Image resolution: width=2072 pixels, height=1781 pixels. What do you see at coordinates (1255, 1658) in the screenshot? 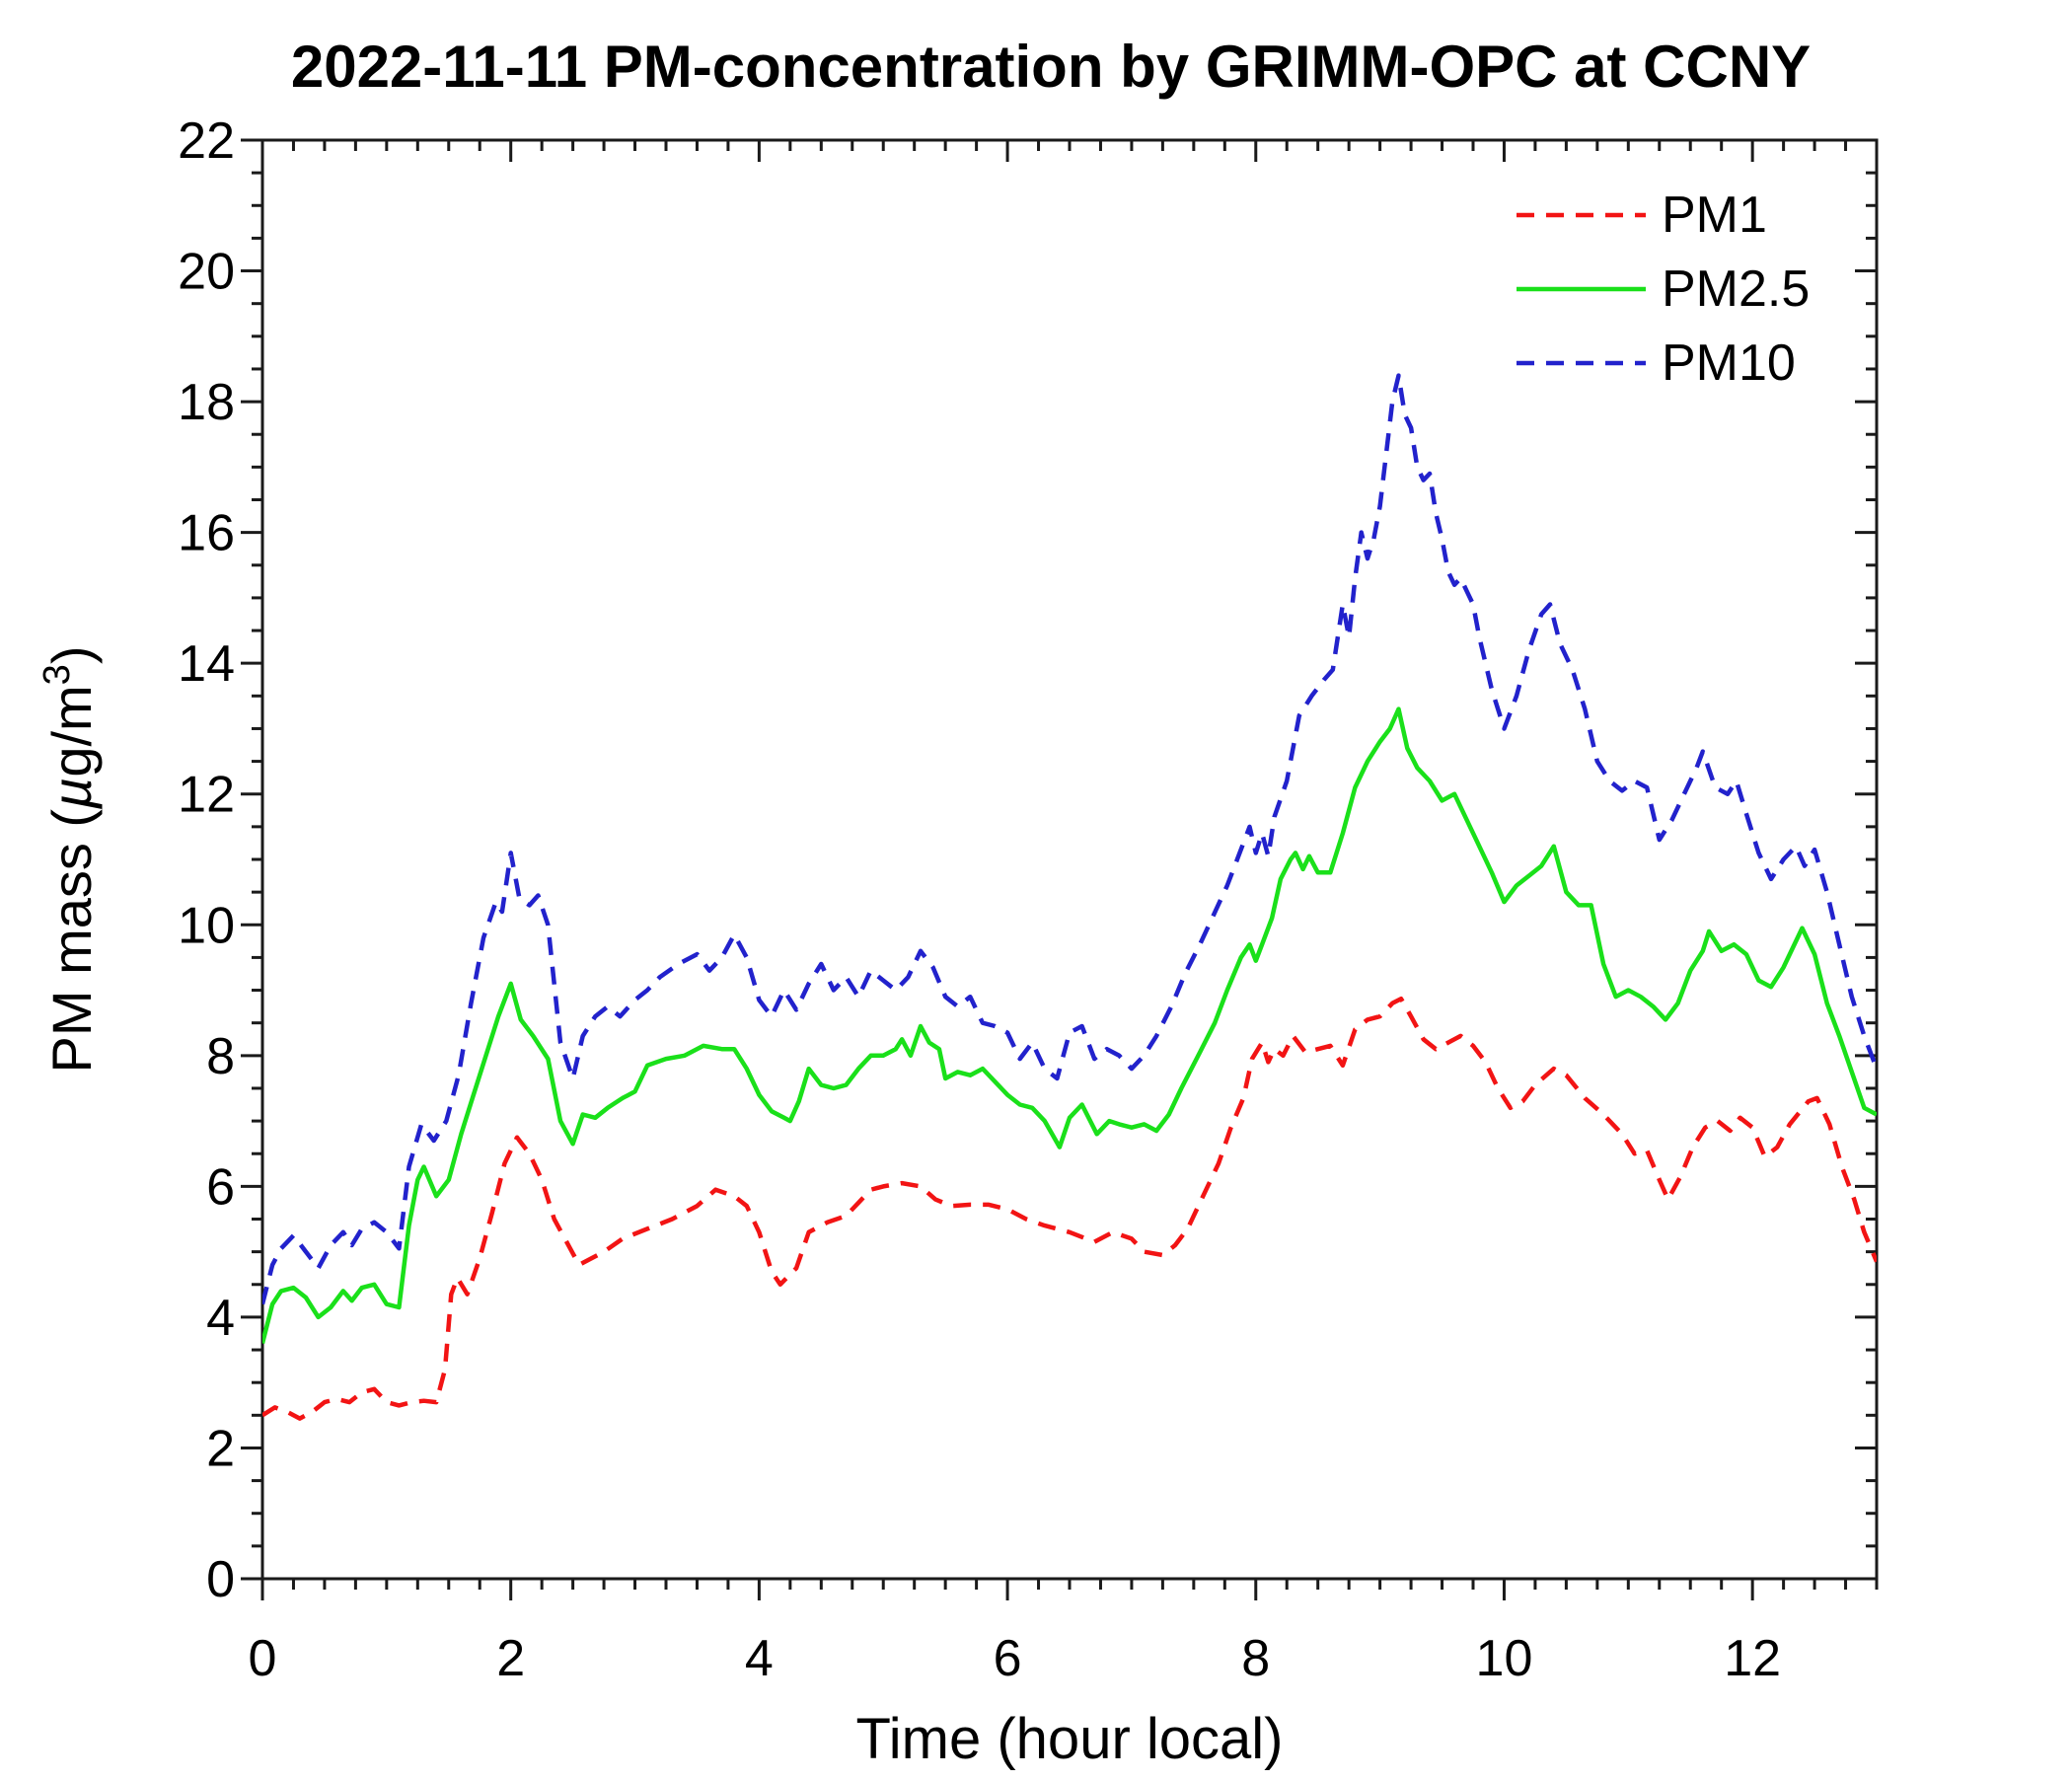
I see `x-tick-label: 8` at bounding box center [1255, 1658].